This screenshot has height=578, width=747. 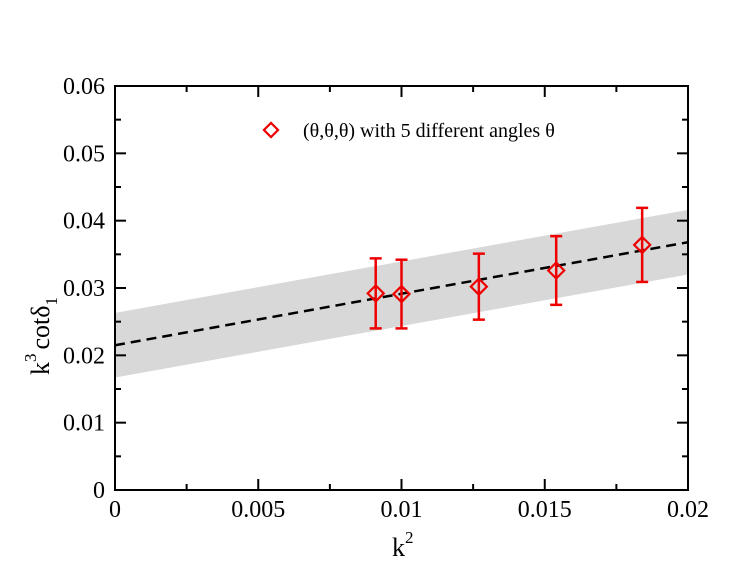 What do you see at coordinates (402, 510) in the screenshot?
I see `x-tick-label: 0.01` at bounding box center [402, 510].